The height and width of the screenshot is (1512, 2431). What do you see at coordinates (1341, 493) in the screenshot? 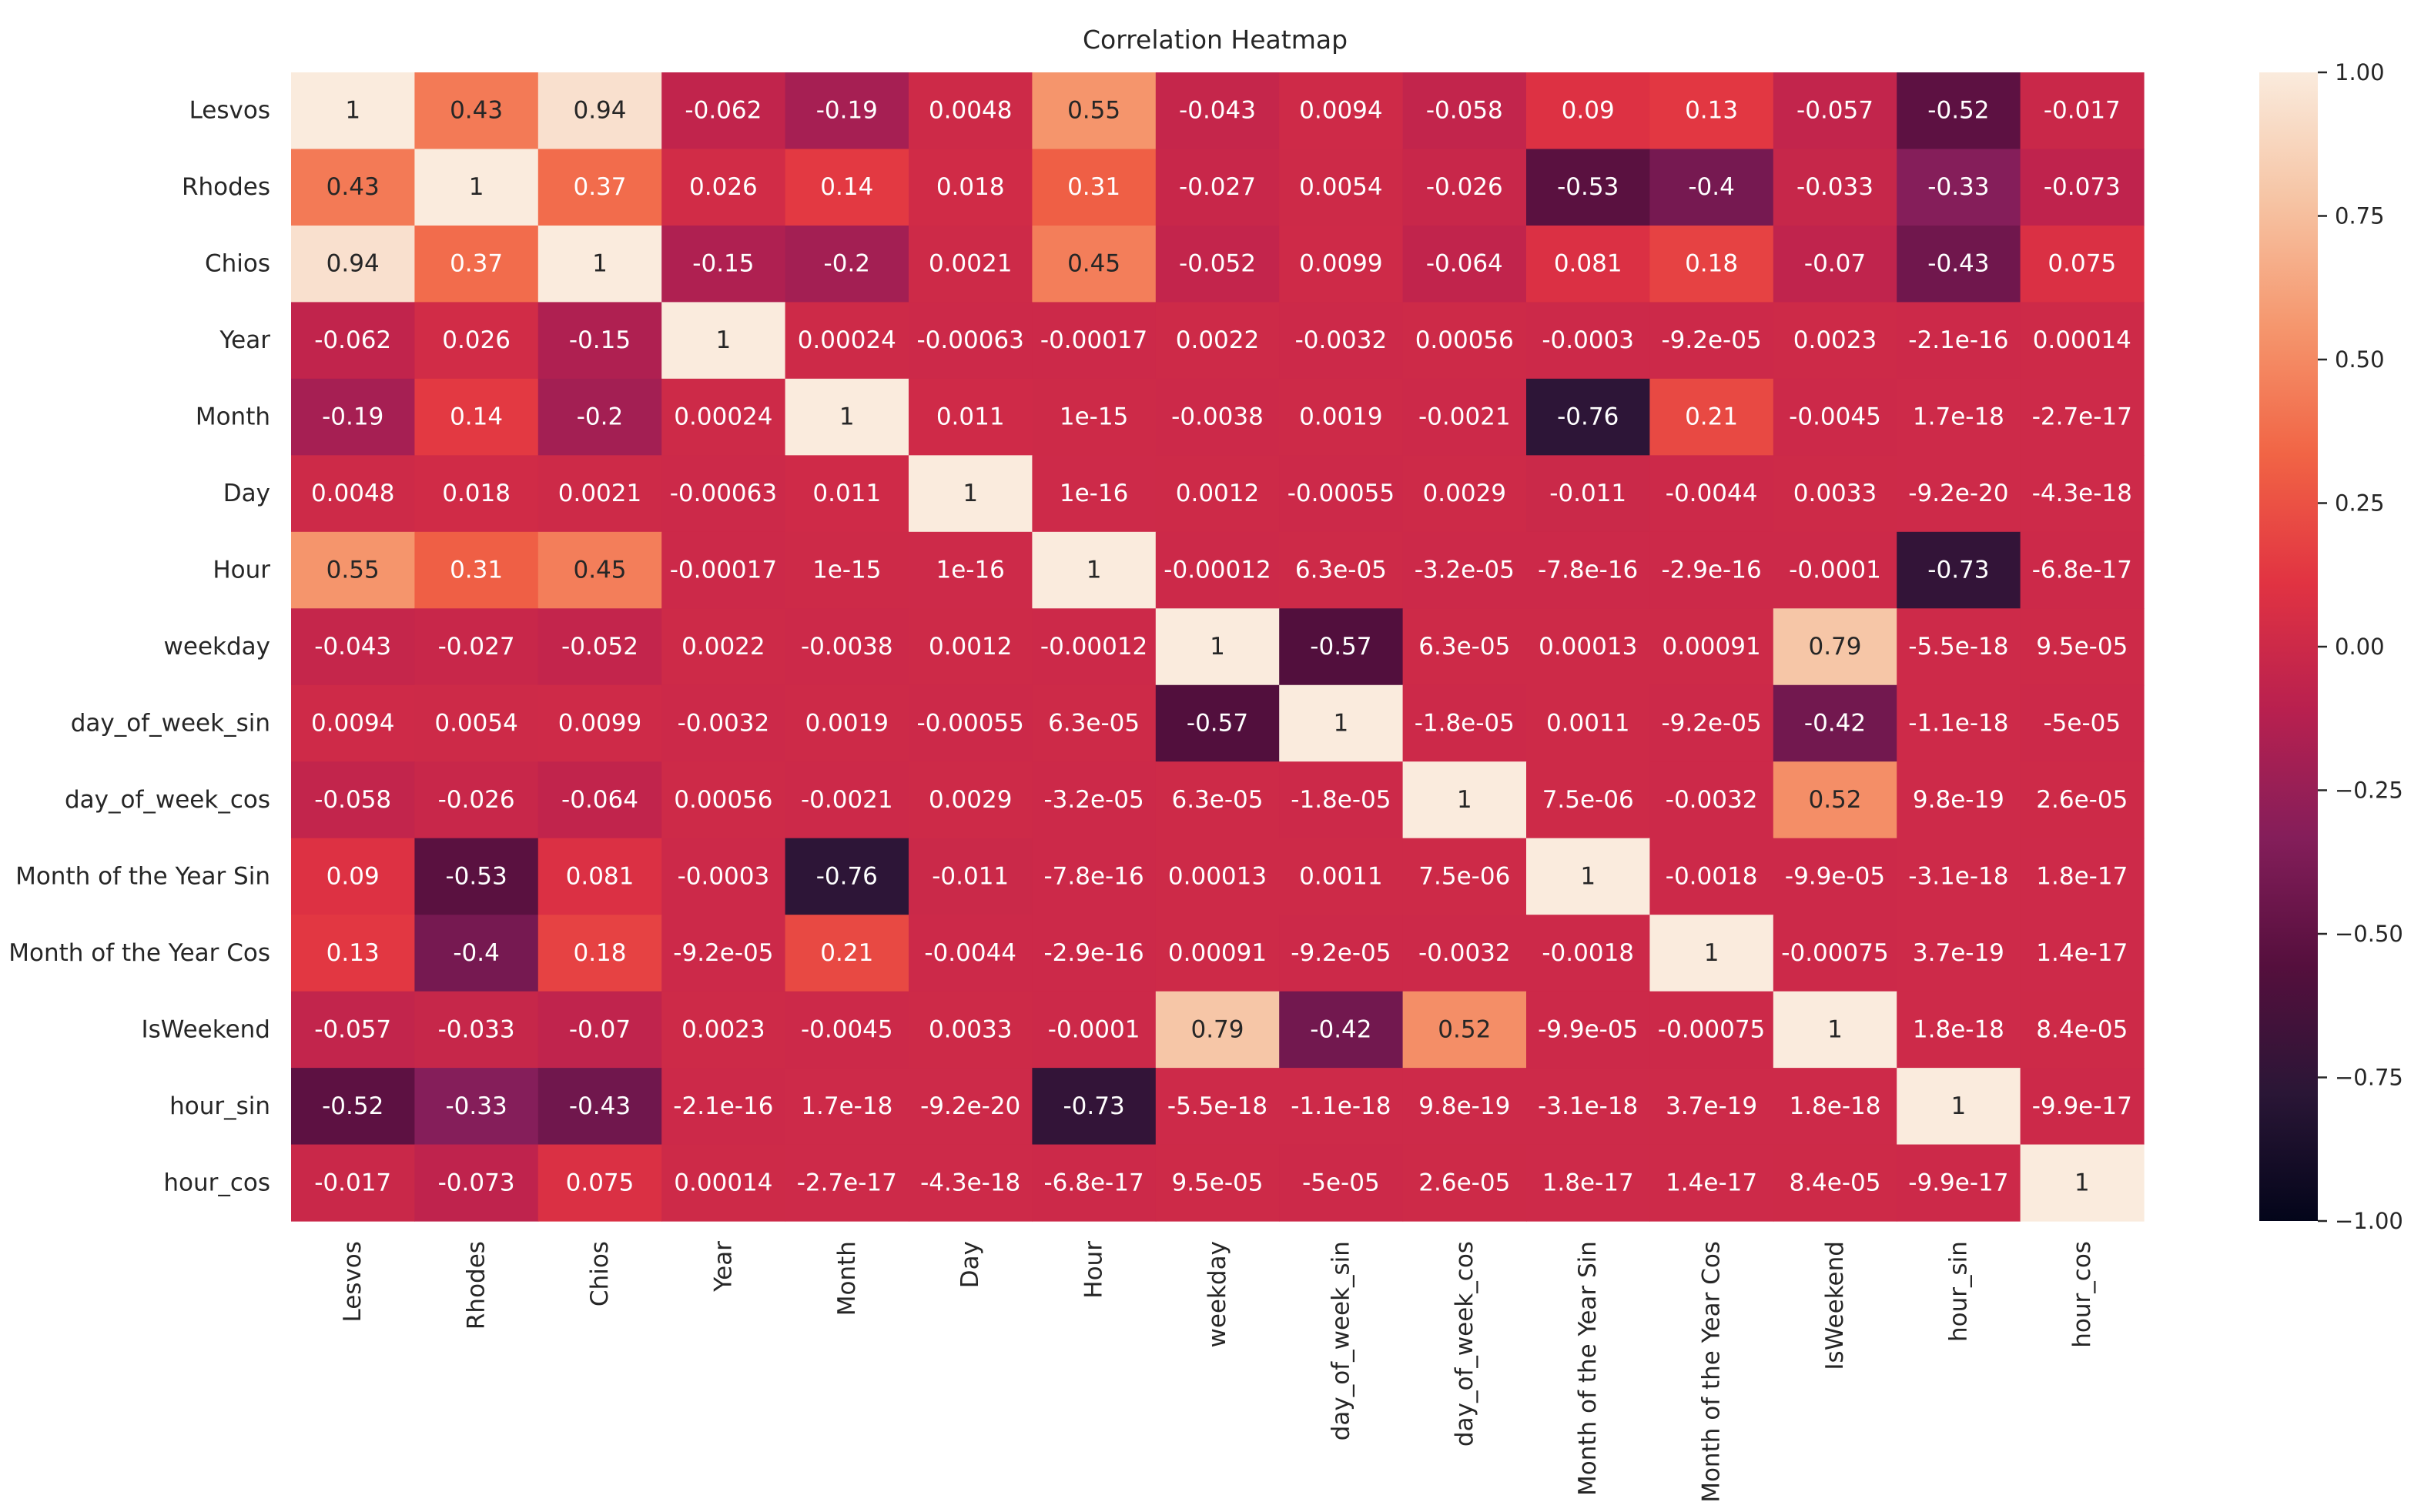
I see `cell-annotation: -0.00055` at bounding box center [1341, 493].